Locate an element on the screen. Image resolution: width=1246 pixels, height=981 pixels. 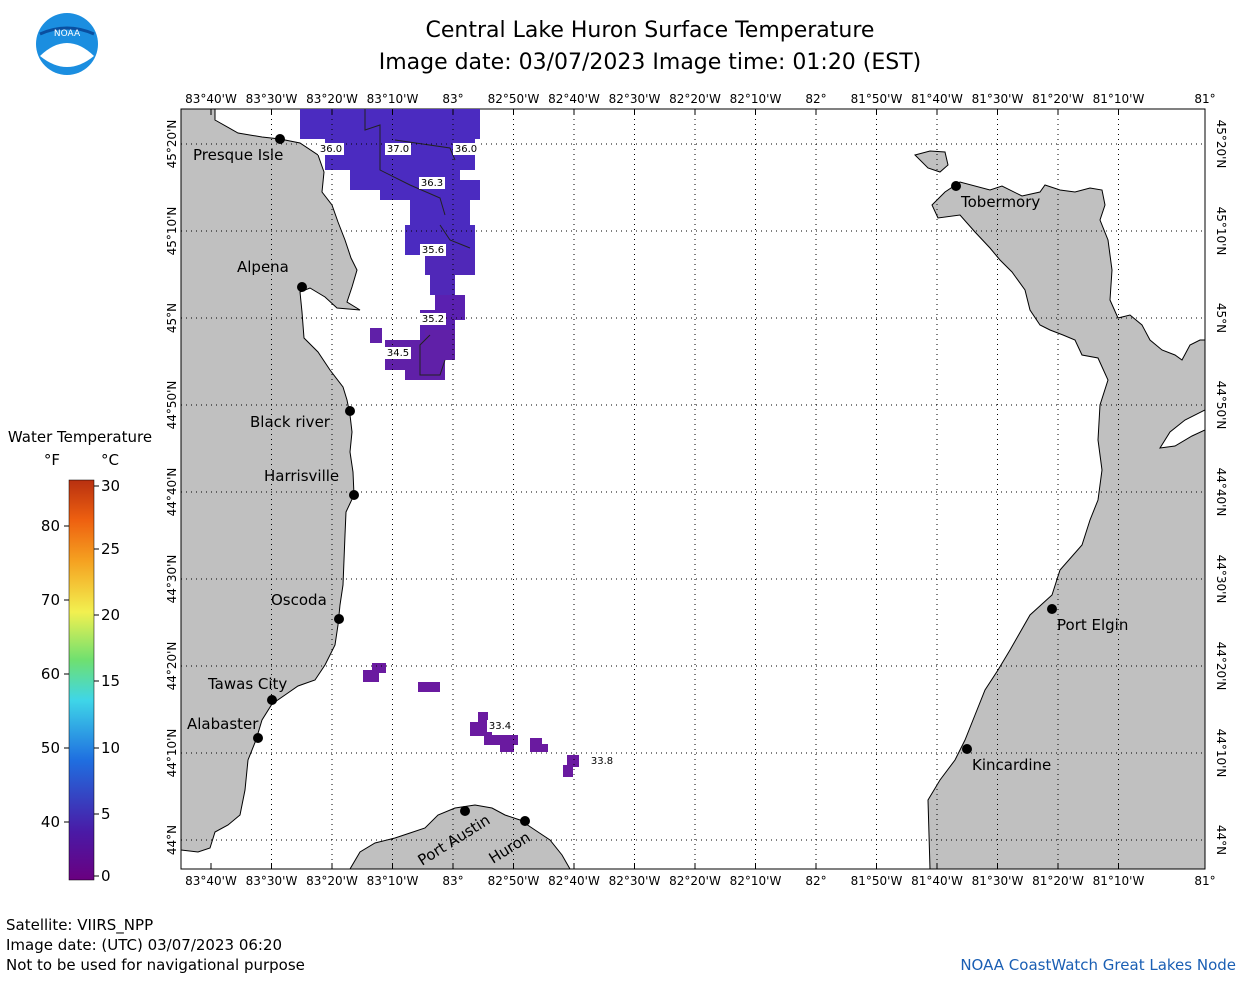
lon-tick-label-top: 82° is located at coordinates (815, 99).